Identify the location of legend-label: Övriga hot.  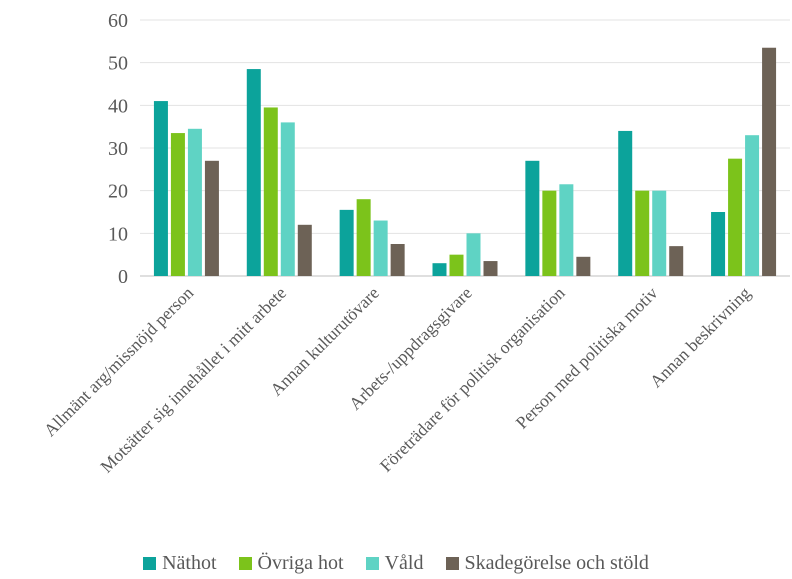
(300, 562).